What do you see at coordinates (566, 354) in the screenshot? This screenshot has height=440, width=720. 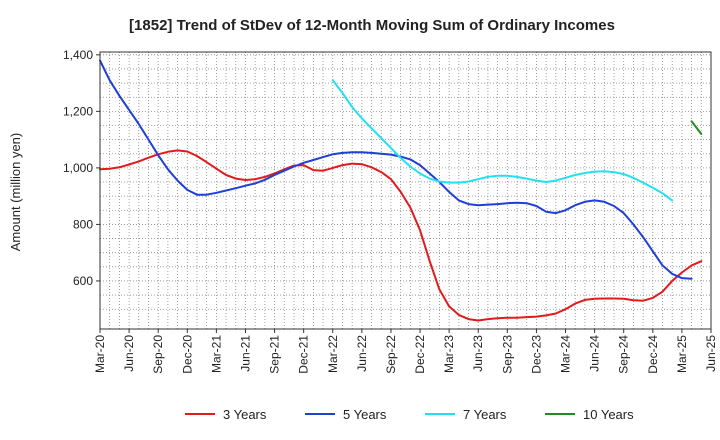 I see `x-tick-label: Mar-24` at bounding box center [566, 354].